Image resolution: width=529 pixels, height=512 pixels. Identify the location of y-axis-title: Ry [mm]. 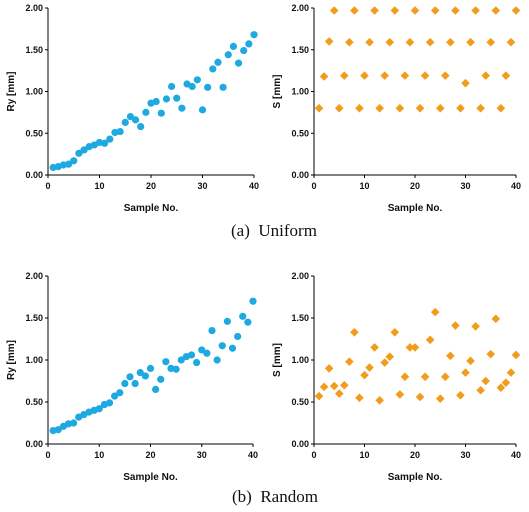
(11, 360).